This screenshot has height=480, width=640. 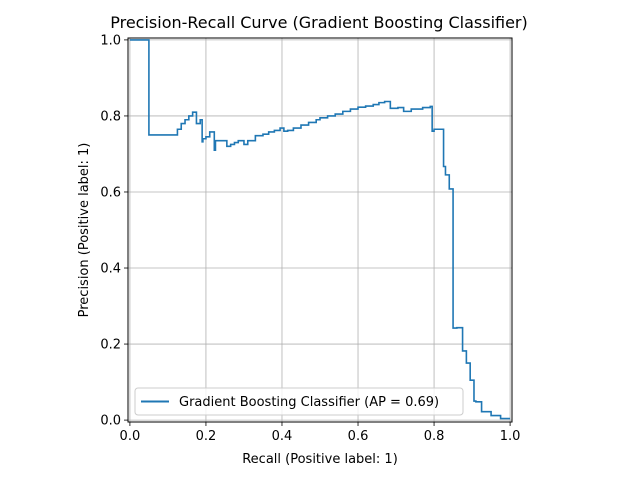 What do you see at coordinates (110, 116) in the screenshot?
I see `y-tick-label: 0.8` at bounding box center [110, 116].